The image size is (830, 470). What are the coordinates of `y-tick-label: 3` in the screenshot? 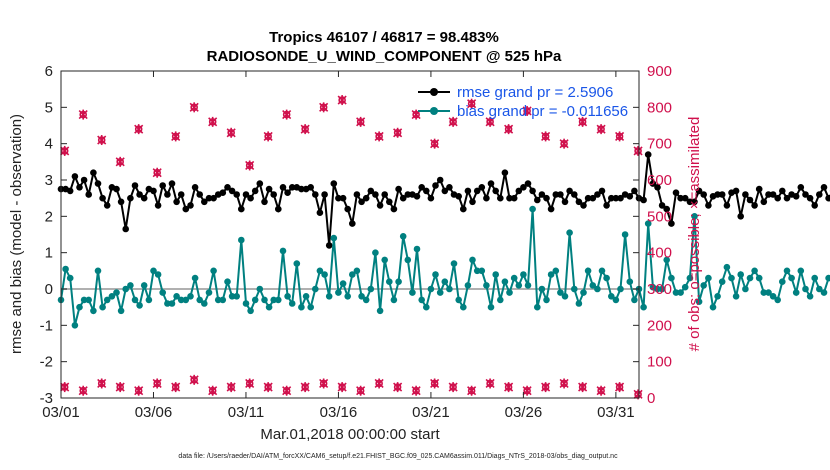 It's located at (49, 180).